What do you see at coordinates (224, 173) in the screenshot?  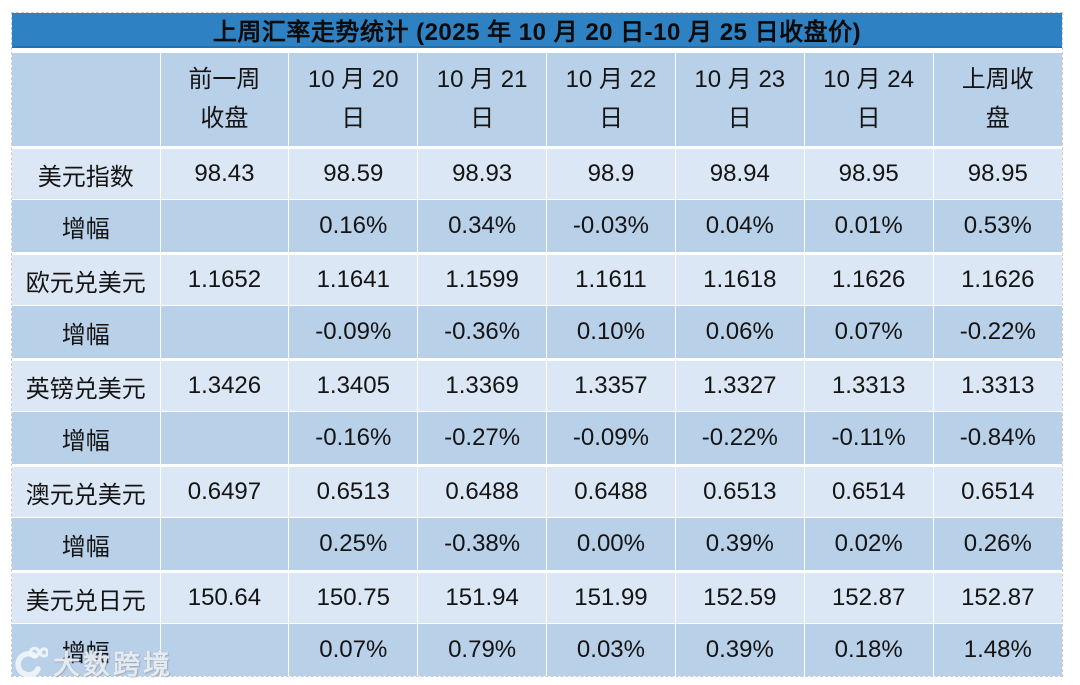 I see `value-cell: 98.43` at bounding box center [224, 173].